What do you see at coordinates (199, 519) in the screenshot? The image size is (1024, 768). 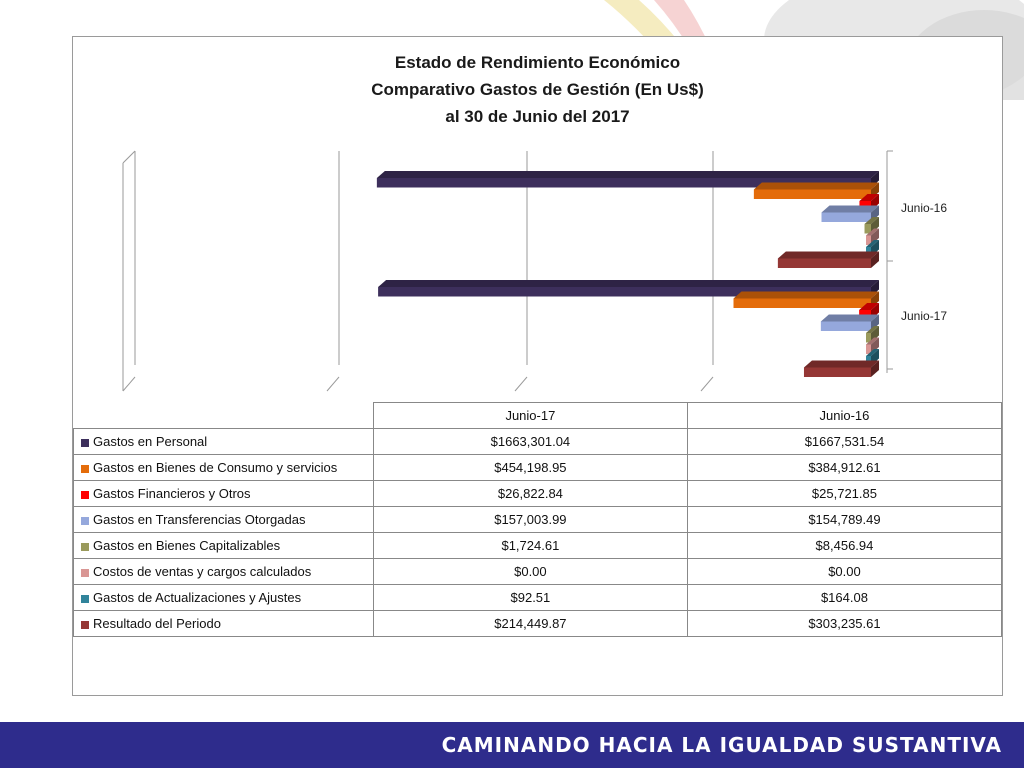 I see `series-name: Gastos en Transferencias Otorgadas` at bounding box center [199, 519].